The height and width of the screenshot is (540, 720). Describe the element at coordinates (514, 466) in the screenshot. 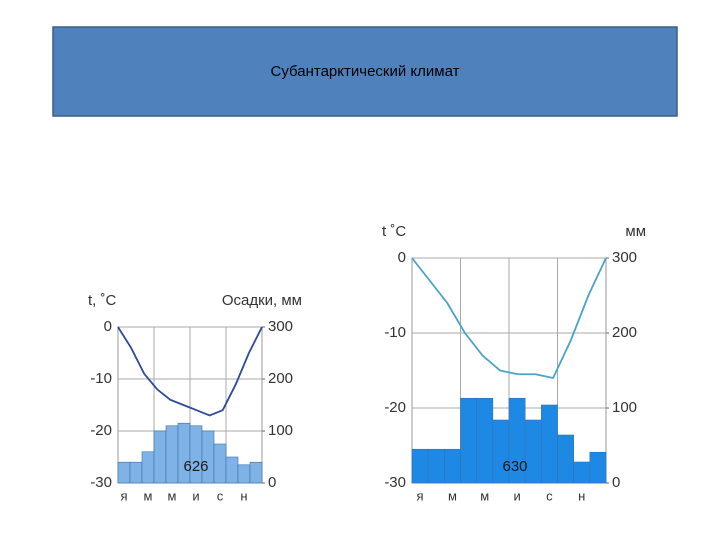

I see `annotation: 630` at that location.